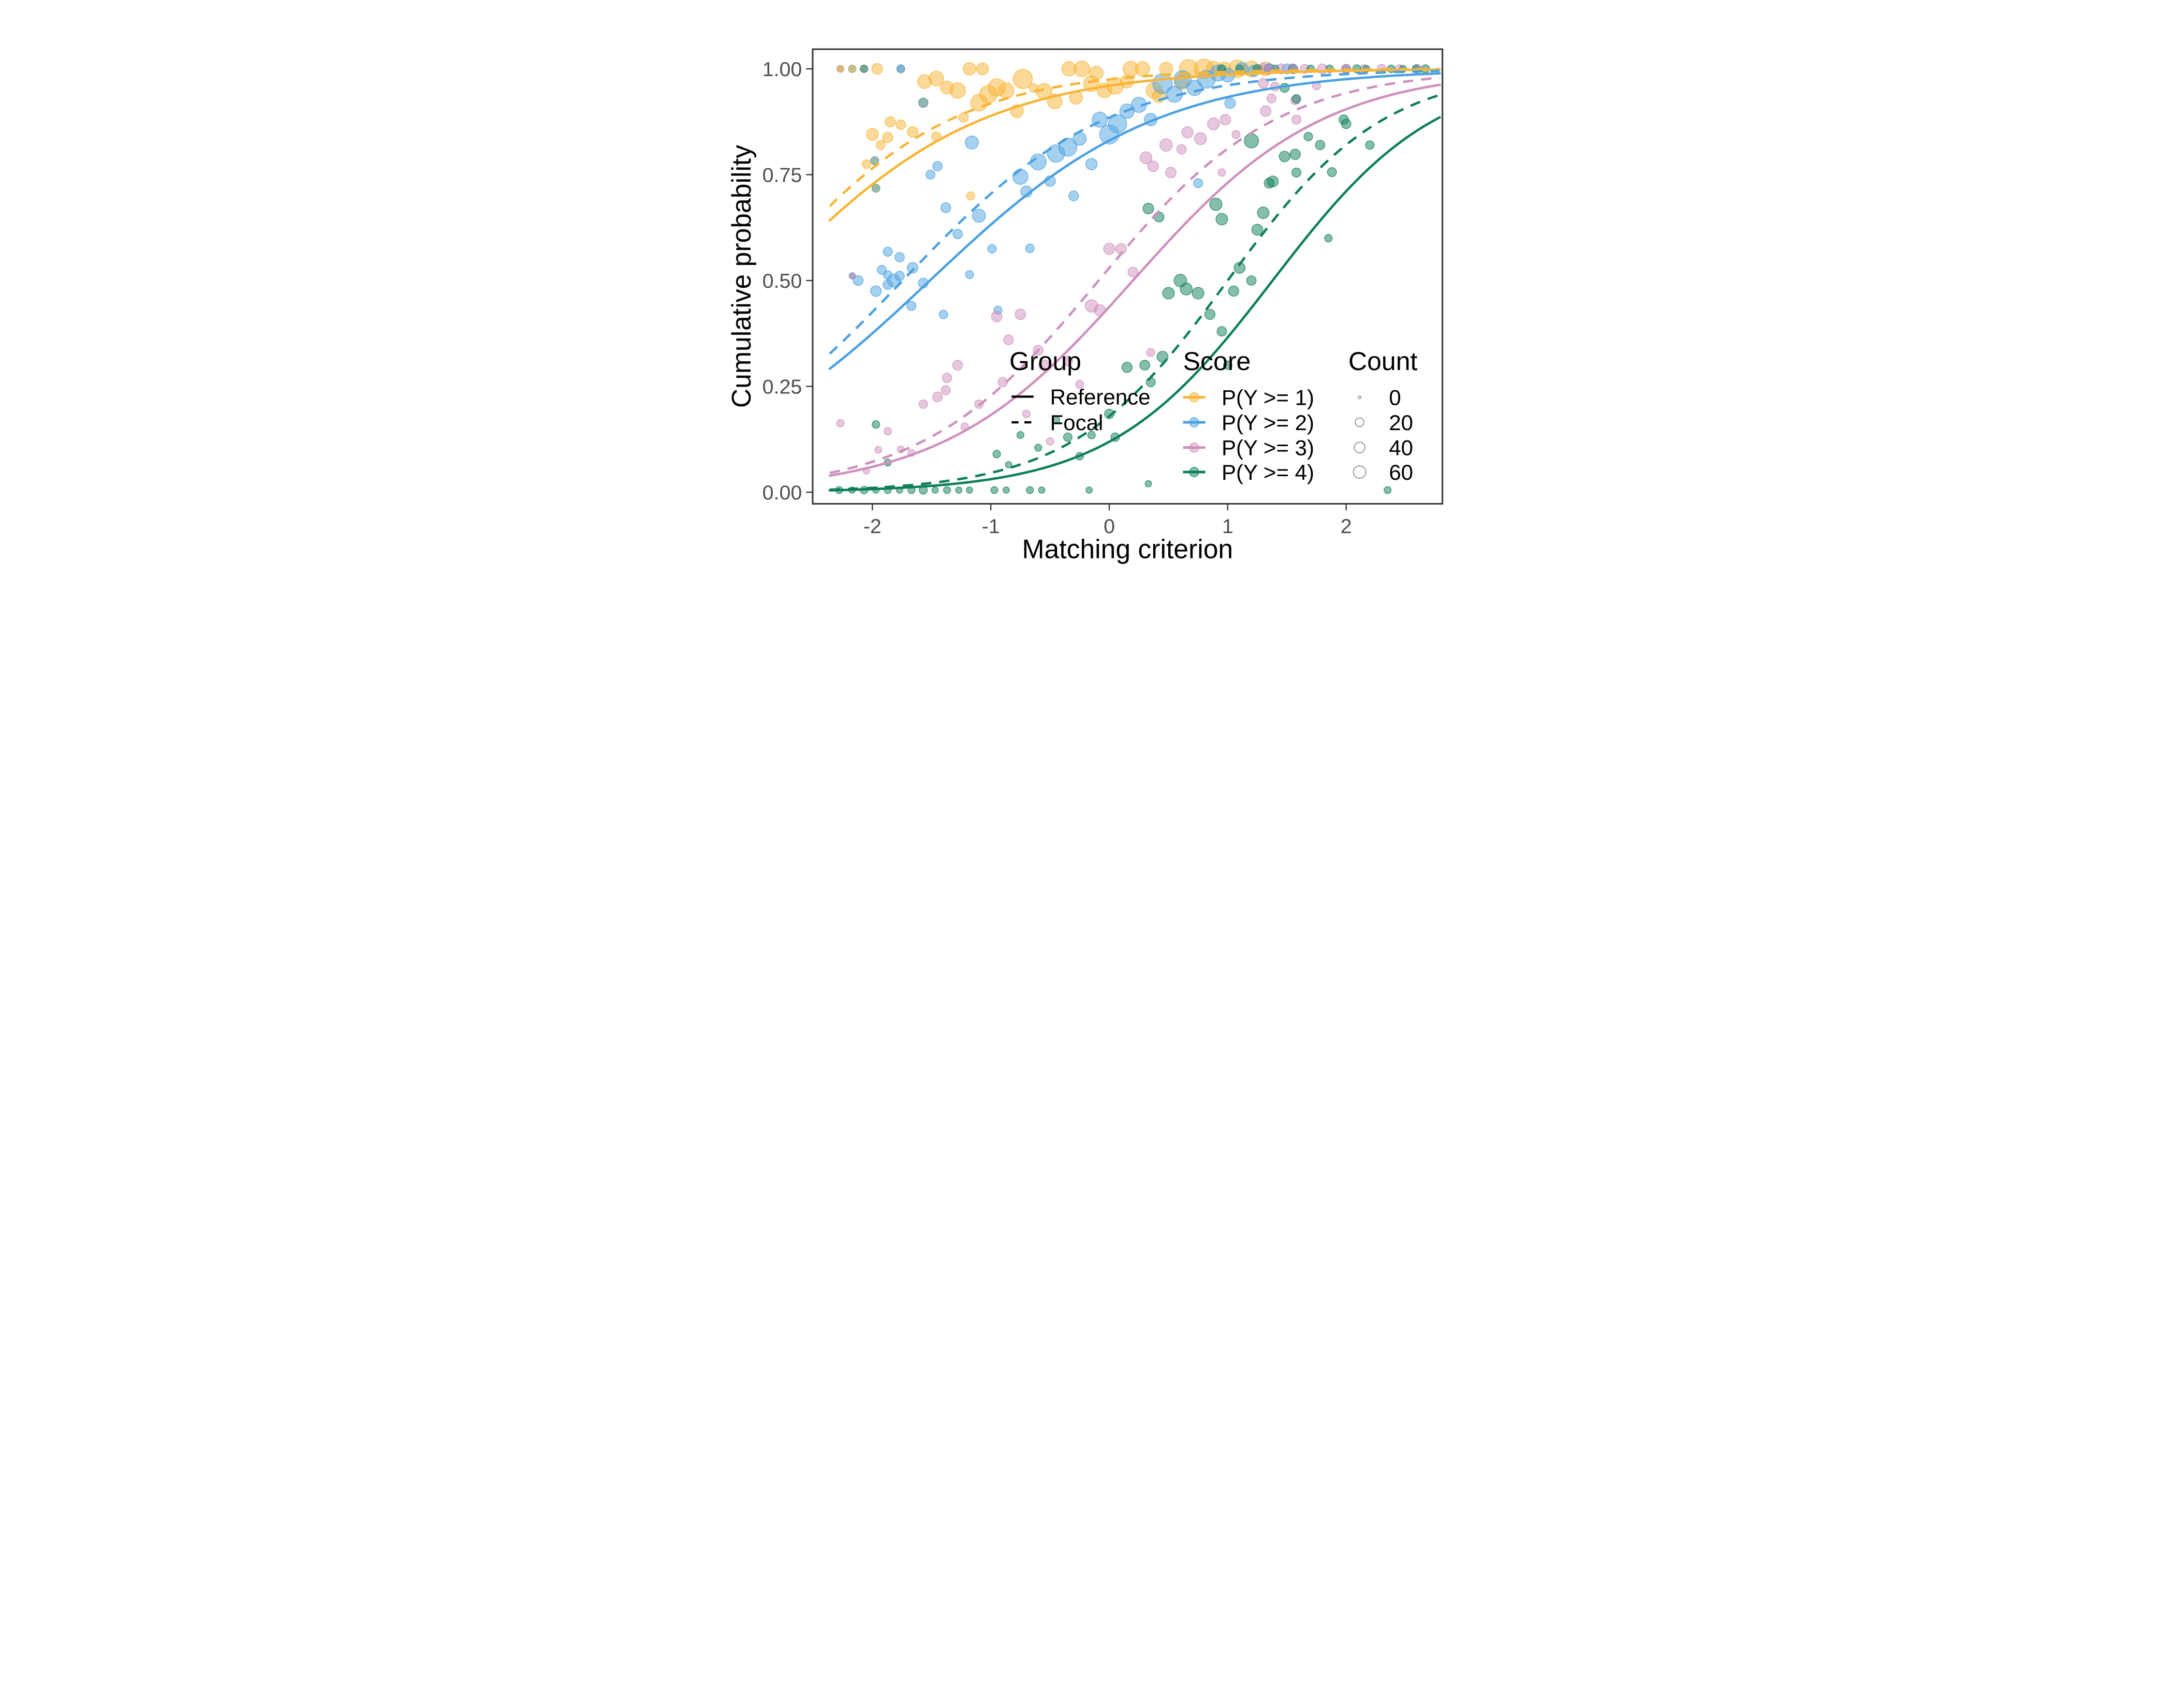 This screenshot has height=1708, width=2174. I want to click on legend-count-item: 20, so click(1401, 422).